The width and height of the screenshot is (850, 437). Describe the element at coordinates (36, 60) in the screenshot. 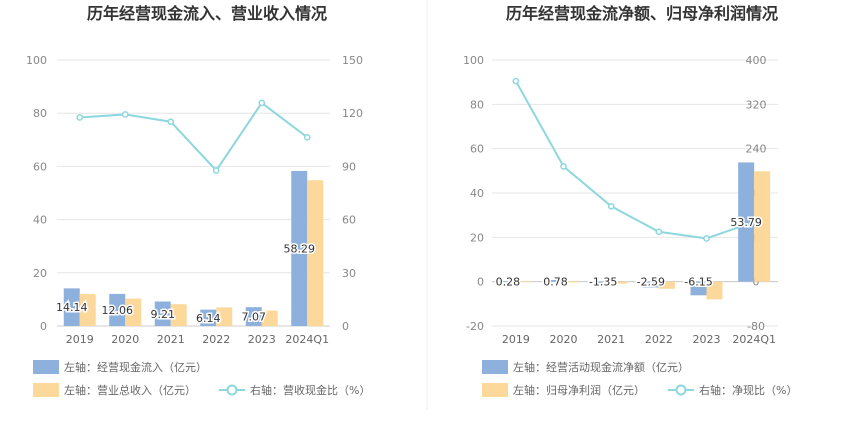

I see `left-axis-tick-label: 100` at that location.